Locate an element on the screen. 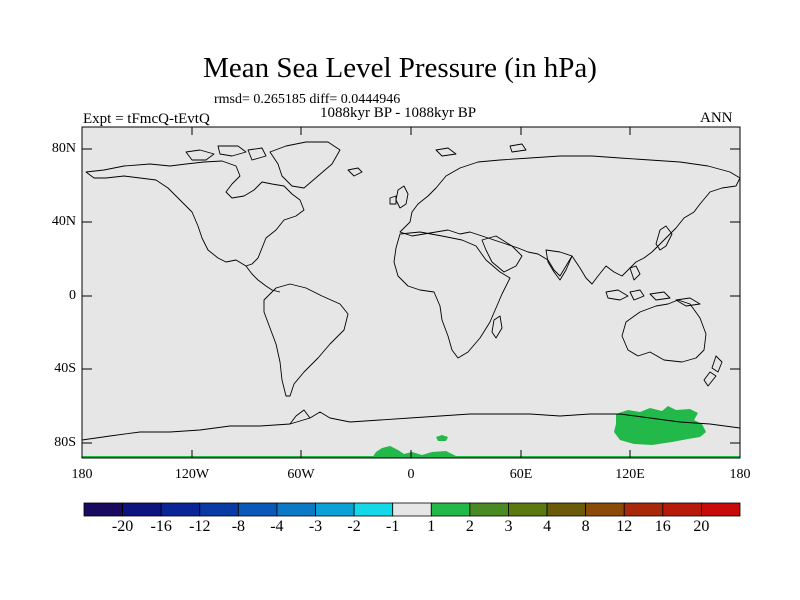  colorbar-label: -4 is located at coordinates (277, 526).